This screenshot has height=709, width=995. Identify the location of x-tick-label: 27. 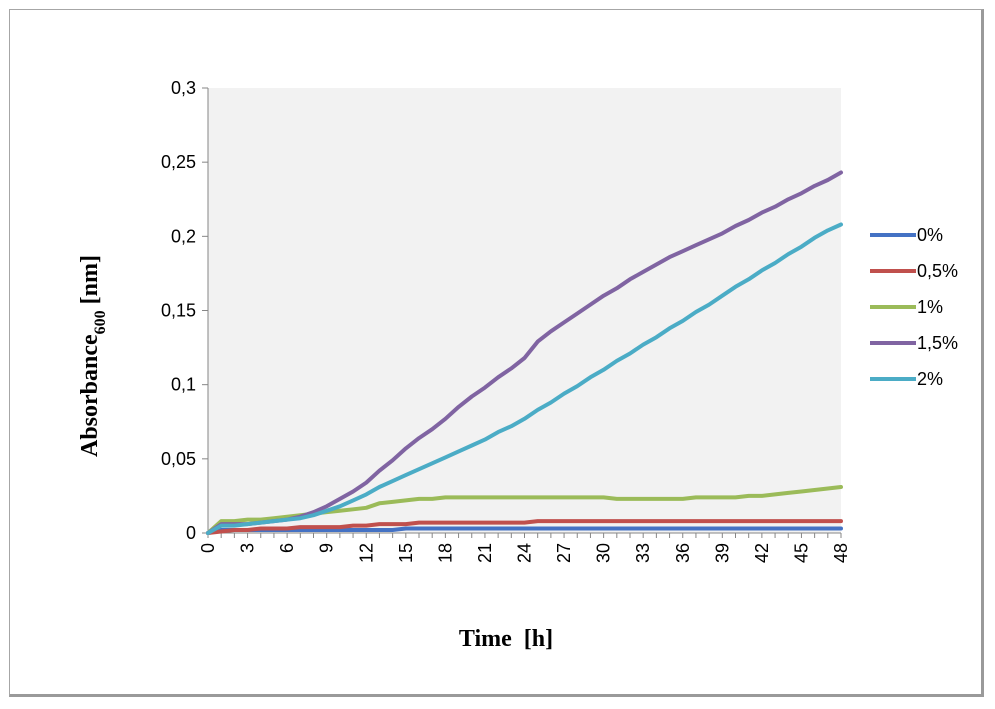
(564, 553).